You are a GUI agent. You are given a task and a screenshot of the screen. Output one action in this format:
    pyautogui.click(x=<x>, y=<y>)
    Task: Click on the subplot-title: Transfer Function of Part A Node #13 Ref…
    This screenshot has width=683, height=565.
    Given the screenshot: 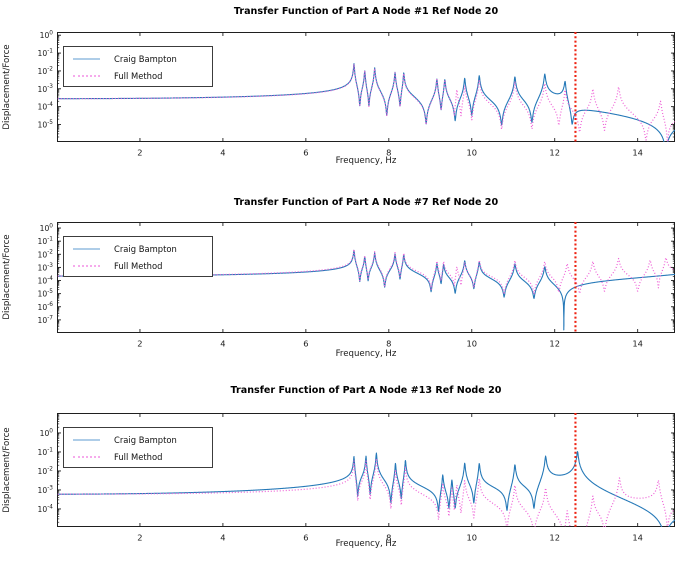 What is the action you would take?
    pyautogui.click(x=366, y=390)
    